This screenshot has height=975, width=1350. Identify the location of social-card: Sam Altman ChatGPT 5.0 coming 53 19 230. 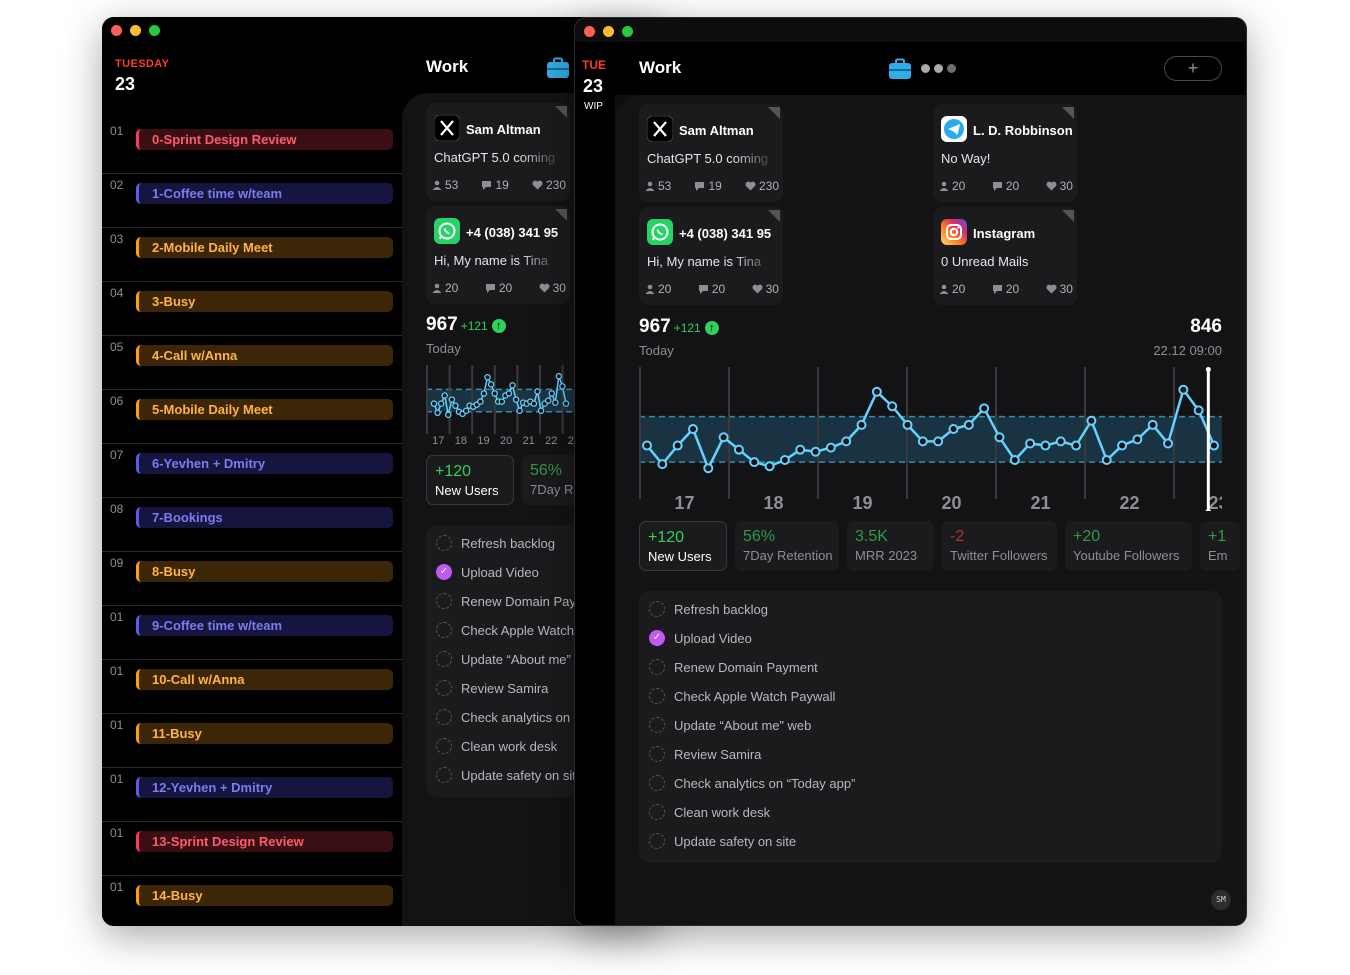
(498, 152).